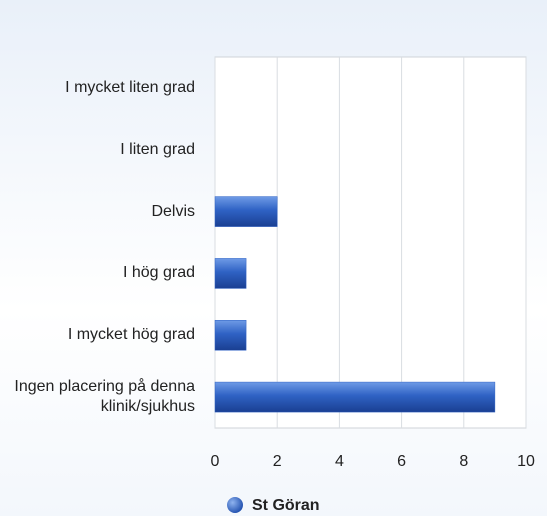 The image size is (547, 516). What do you see at coordinates (131, 335) in the screenshot?
I see `y-tick-label: I mycket hög grad` at bounding box center [131, 335].